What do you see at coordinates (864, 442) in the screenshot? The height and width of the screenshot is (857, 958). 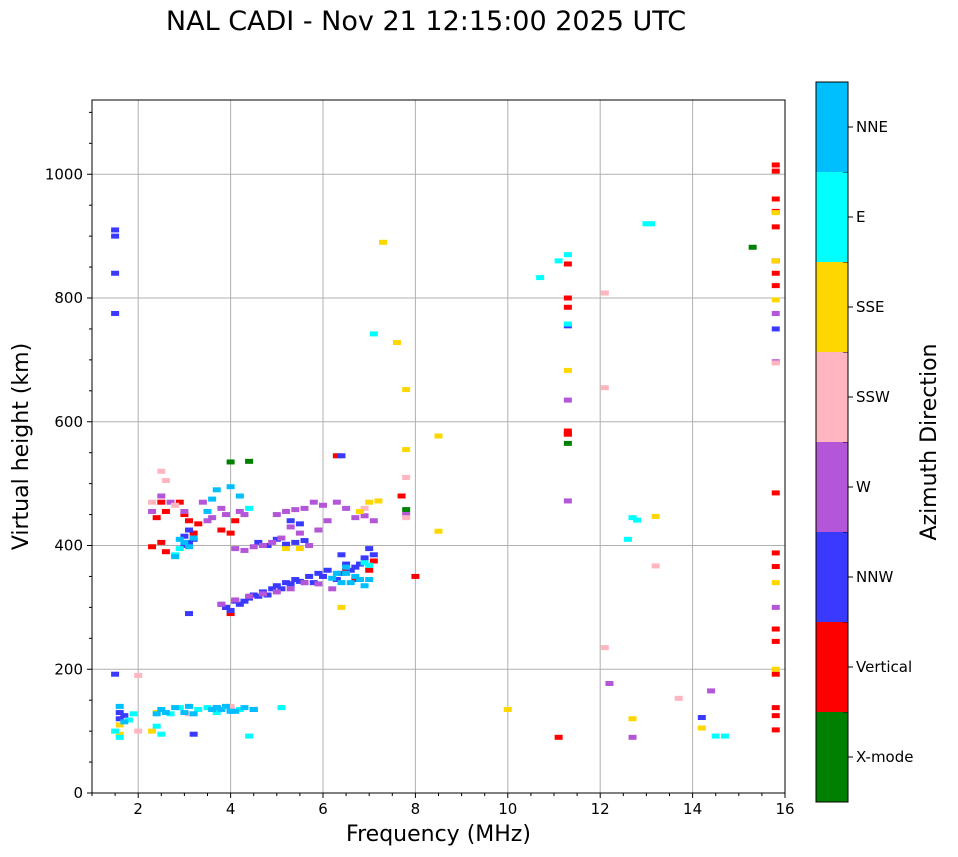 I see `colorbar: X-mode Vertical NNW W SSW SSE E NNE` at bounding box center [864, 442].